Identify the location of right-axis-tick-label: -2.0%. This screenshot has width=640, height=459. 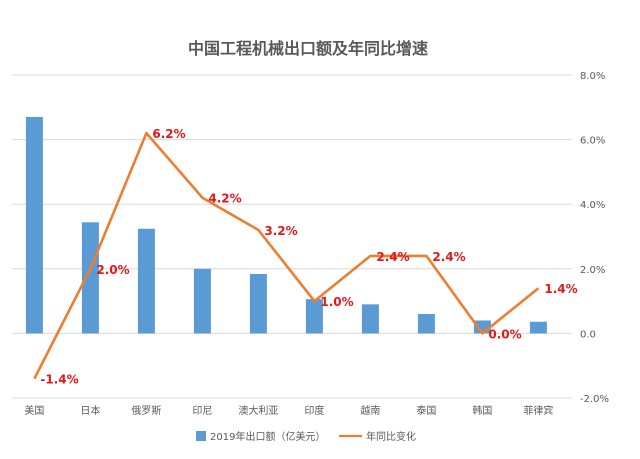
(594, 399).